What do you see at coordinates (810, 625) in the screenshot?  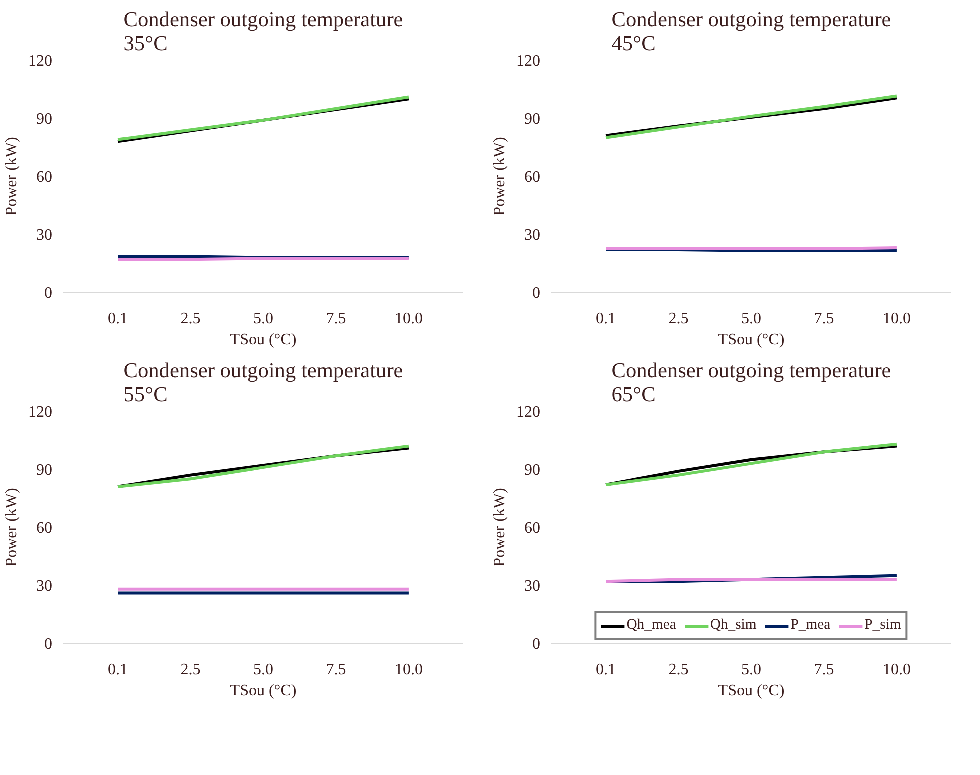 I see `legend-label: P_mea` at bounding box center [810, 625].